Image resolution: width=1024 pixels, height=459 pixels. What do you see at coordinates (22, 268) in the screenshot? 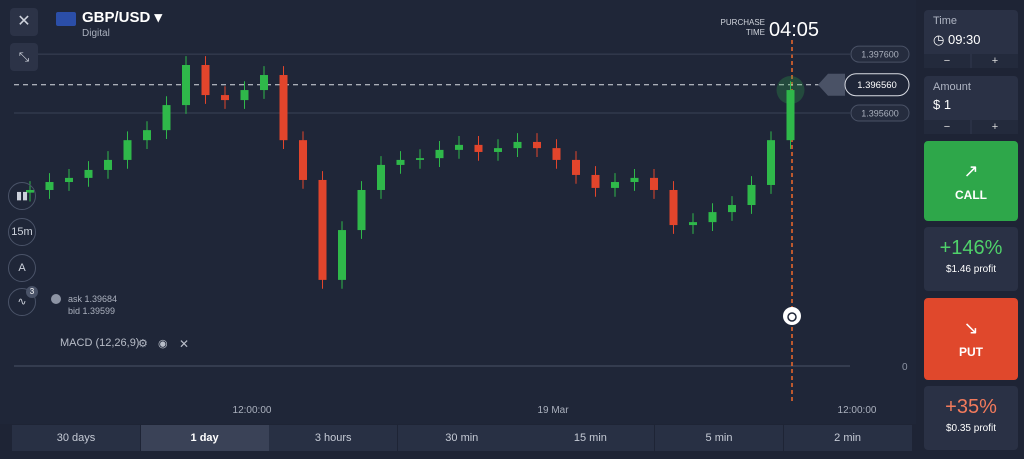
I see `drawing-tool: A` at bounding box center [22, 268].